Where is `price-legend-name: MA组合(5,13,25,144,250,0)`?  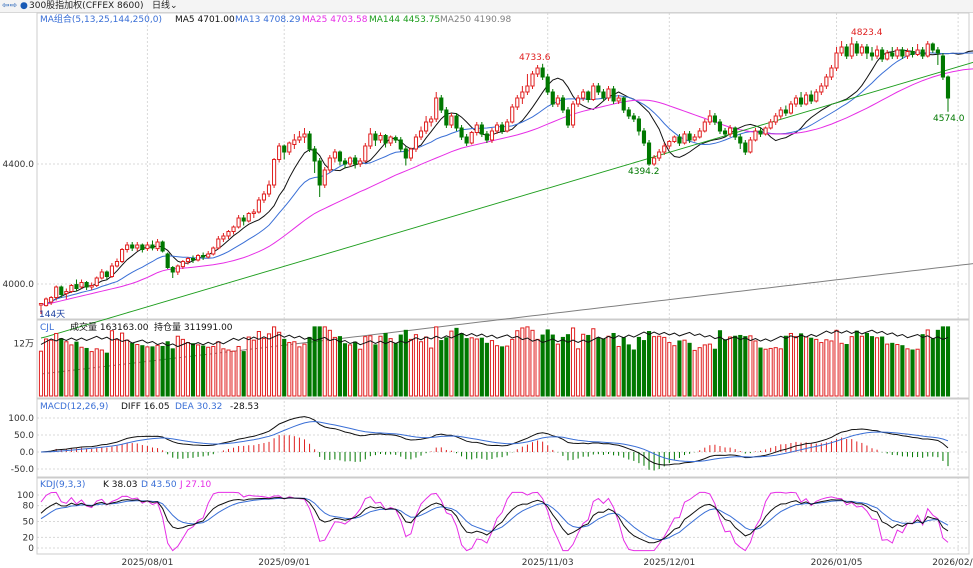 price-legend-name: MA组合(5,13,25,144,250,0) is located at coordinates (101, 19).